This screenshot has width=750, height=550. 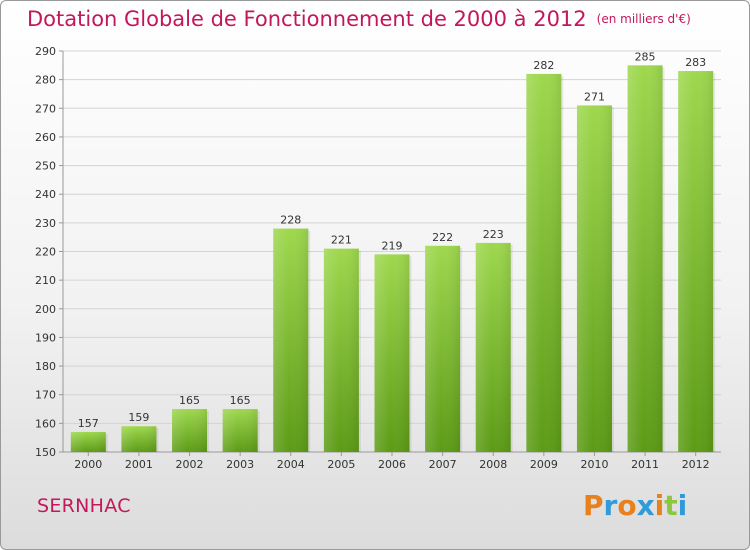 I want to click on x-tick-label: 2004, so click(x=291, y=464).